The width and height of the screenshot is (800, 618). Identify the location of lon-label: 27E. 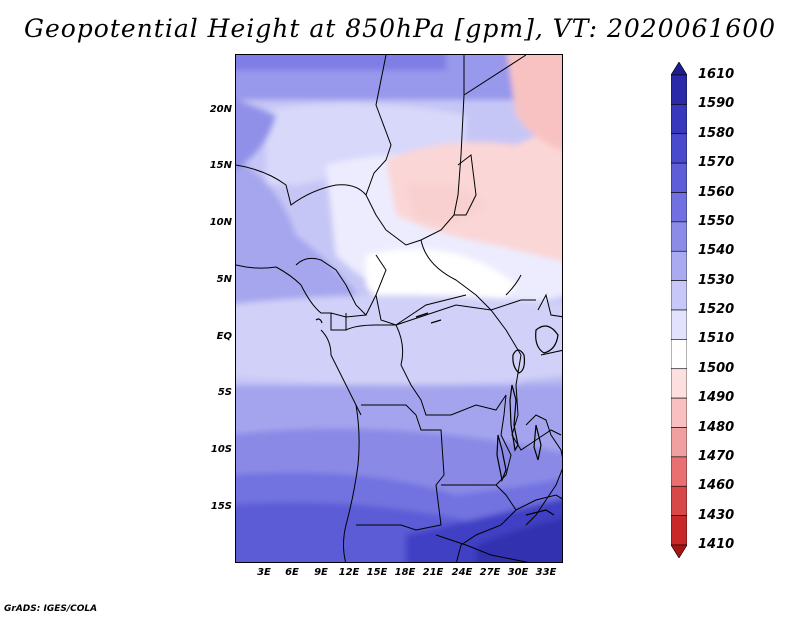
(490, 572).